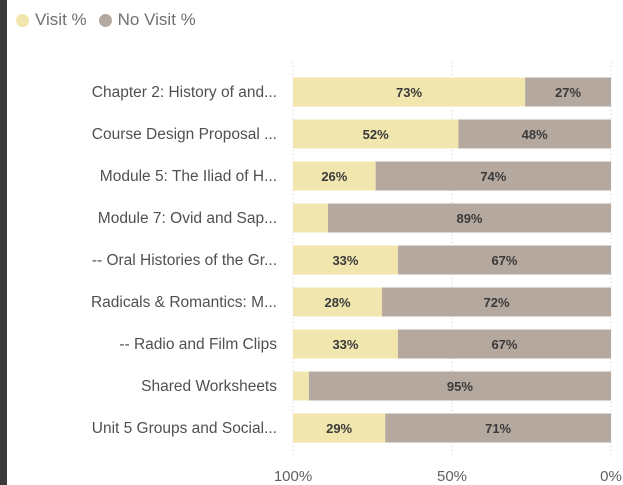  Describe the element at coordinates (61, 19) in the screenshot. I see `legend-label-visit: Visit %` at that location.